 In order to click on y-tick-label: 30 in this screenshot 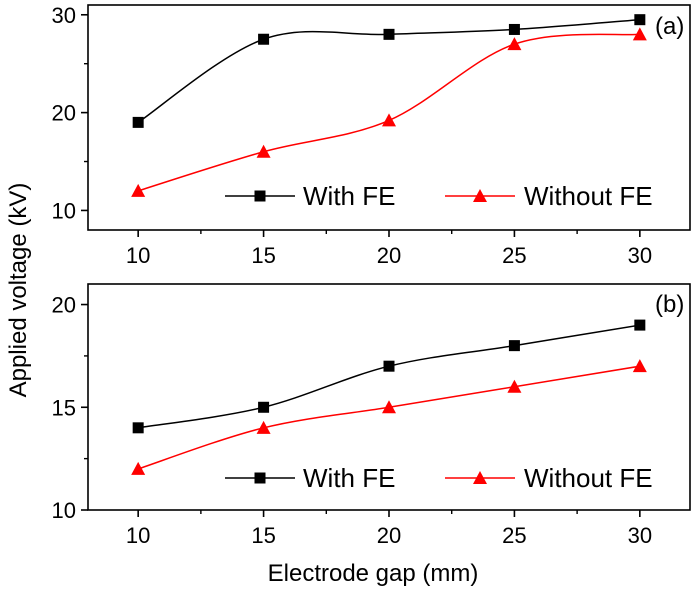, I will do `click(64, 15)`.